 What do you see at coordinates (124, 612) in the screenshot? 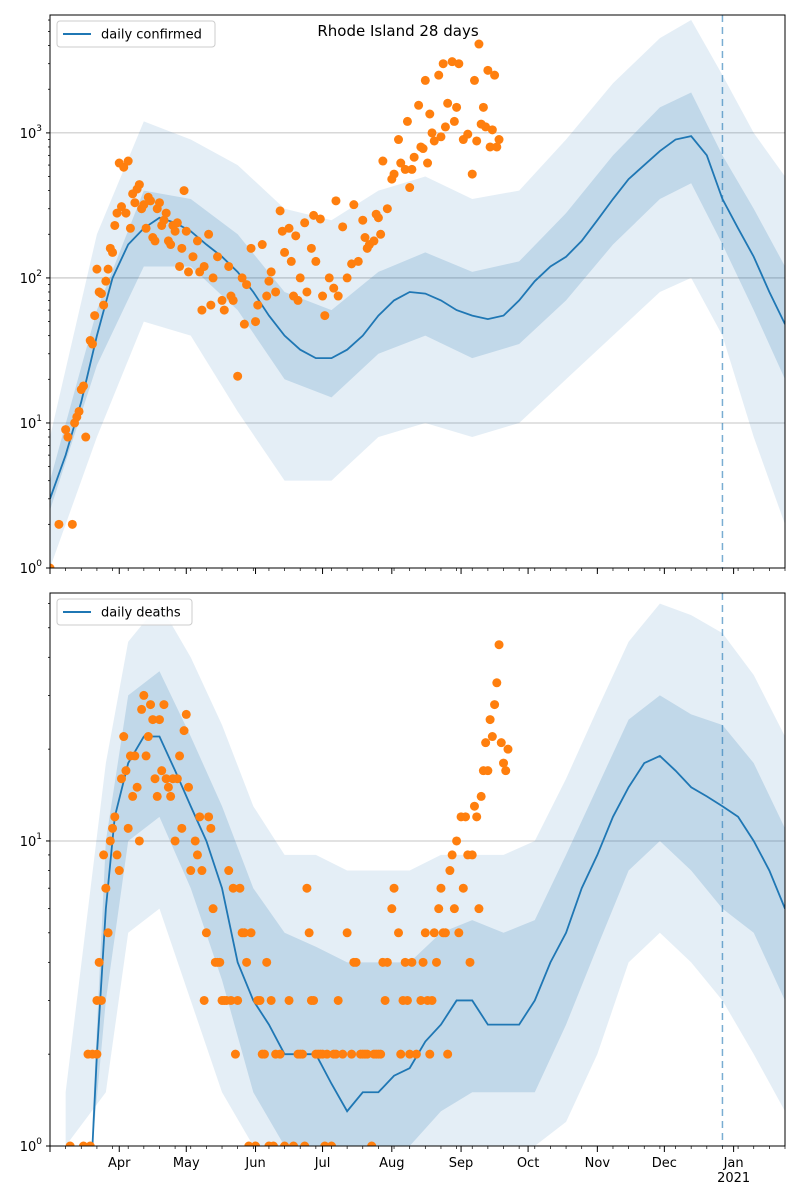
I see `deaths-legend-box` at bounding box center [124, 612].